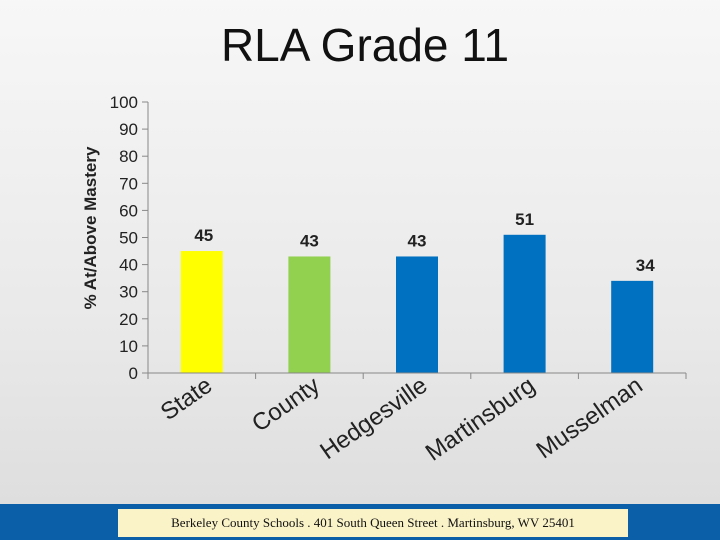 This screenshot has height=540, width=720. What do you see at coordinates (286, 405) in the screenshot?
I see `x-tick-label: County` at bounding box center [286, 405].